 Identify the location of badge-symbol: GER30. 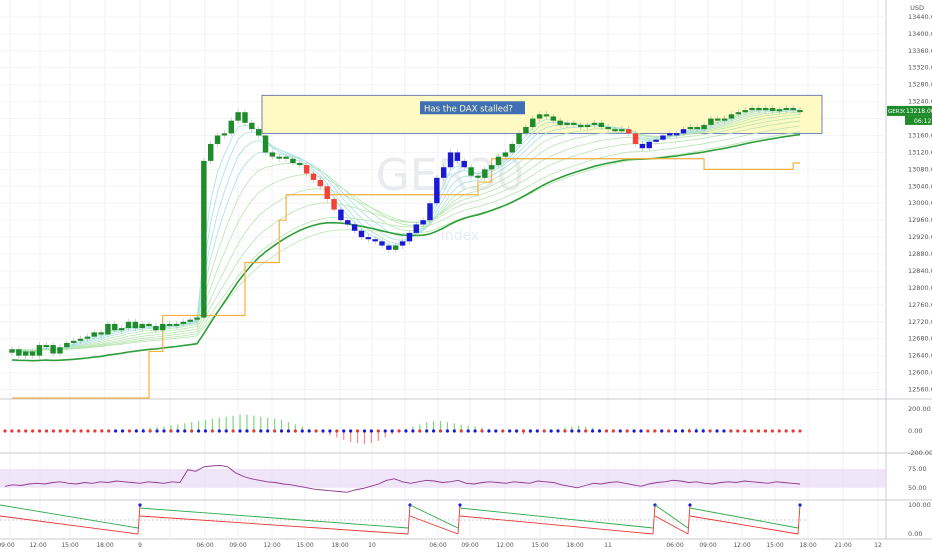
(897, 112).